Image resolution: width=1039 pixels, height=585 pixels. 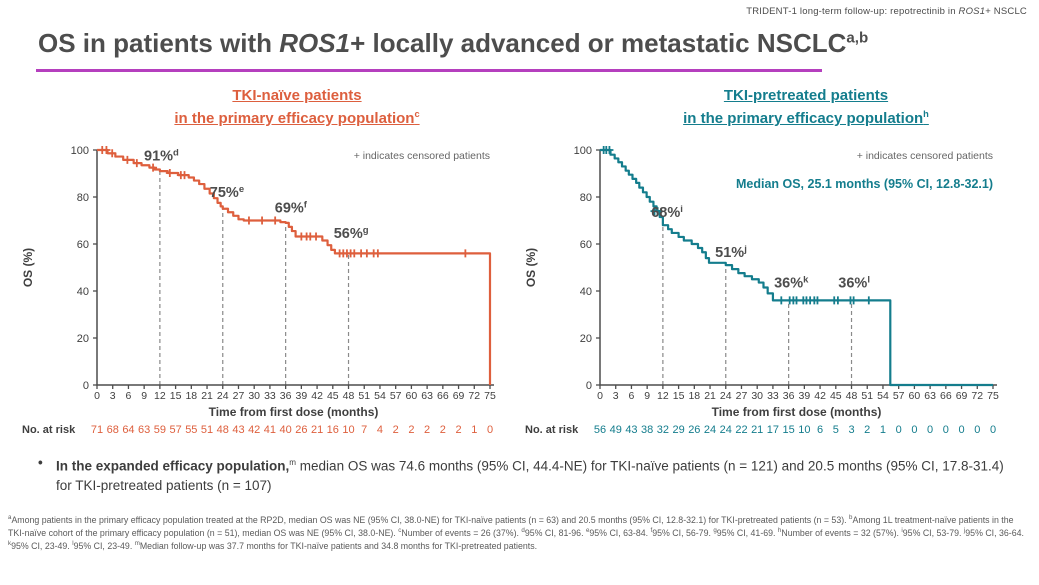 What do you see at coordinates (223, 430) in the screenshot?
I see `no-at-risk-value: 48` at bounding box center [223, 430].